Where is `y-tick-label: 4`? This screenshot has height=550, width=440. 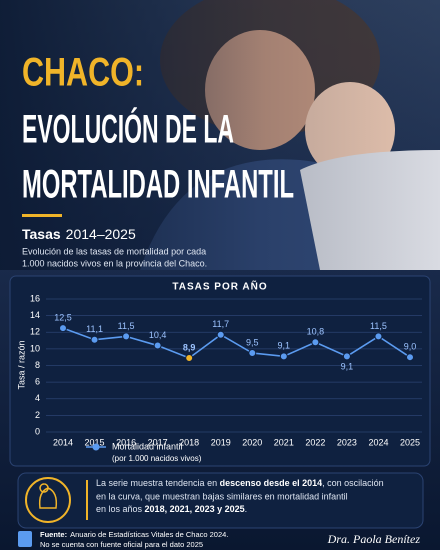 y-tick-label: 4 is located at coordinates (37, 398).